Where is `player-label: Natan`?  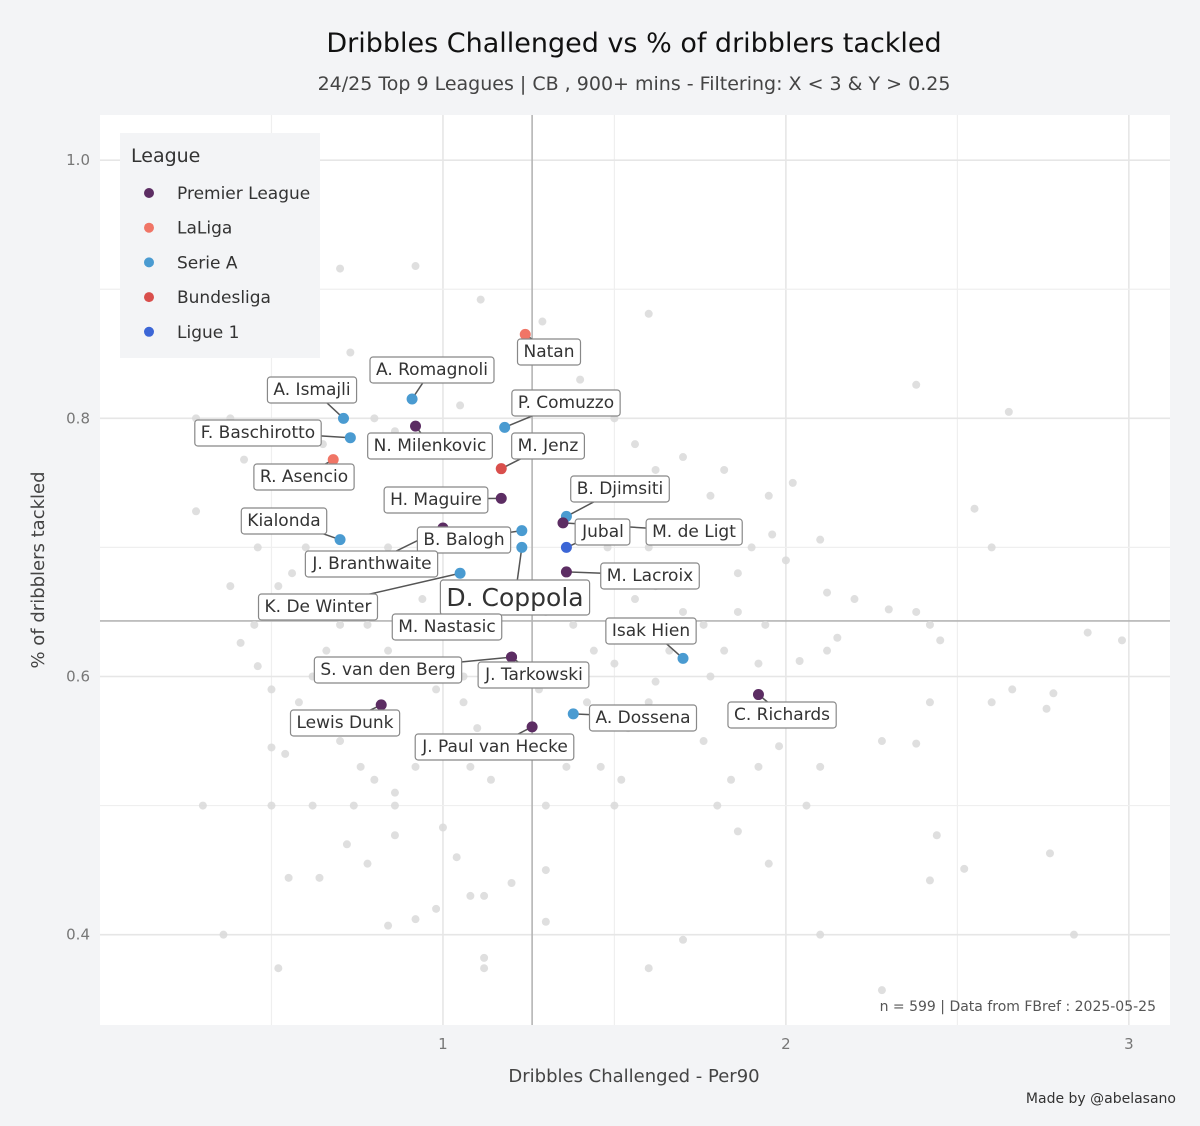 player-label: Natan is located at coordinates (549, 352).